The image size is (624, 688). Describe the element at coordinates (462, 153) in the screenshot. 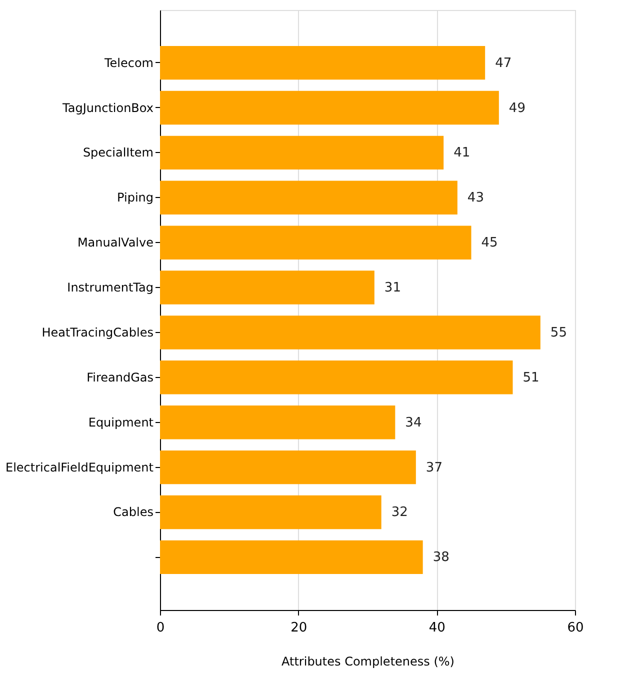

I see `data-label: 41` at that location.